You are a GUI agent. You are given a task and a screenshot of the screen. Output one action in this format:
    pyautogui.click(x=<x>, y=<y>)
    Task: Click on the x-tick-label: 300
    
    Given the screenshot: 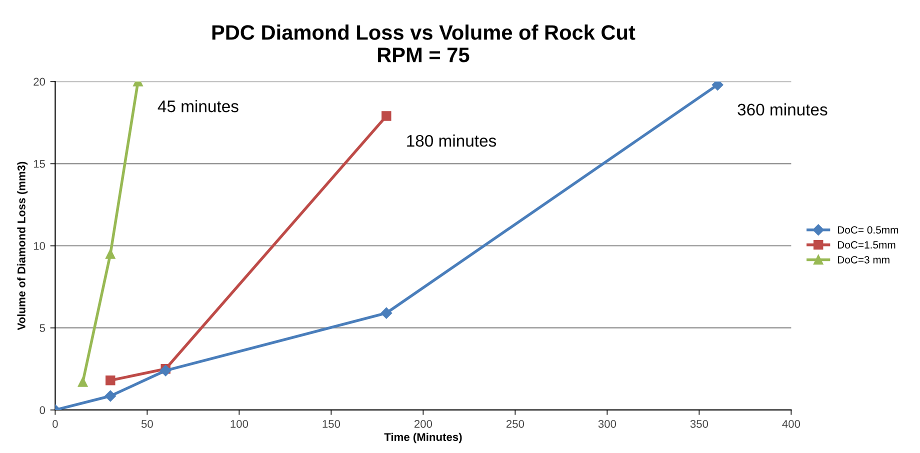 What is the action you would take?
    pyautogui.click(x=607, y=424)
    